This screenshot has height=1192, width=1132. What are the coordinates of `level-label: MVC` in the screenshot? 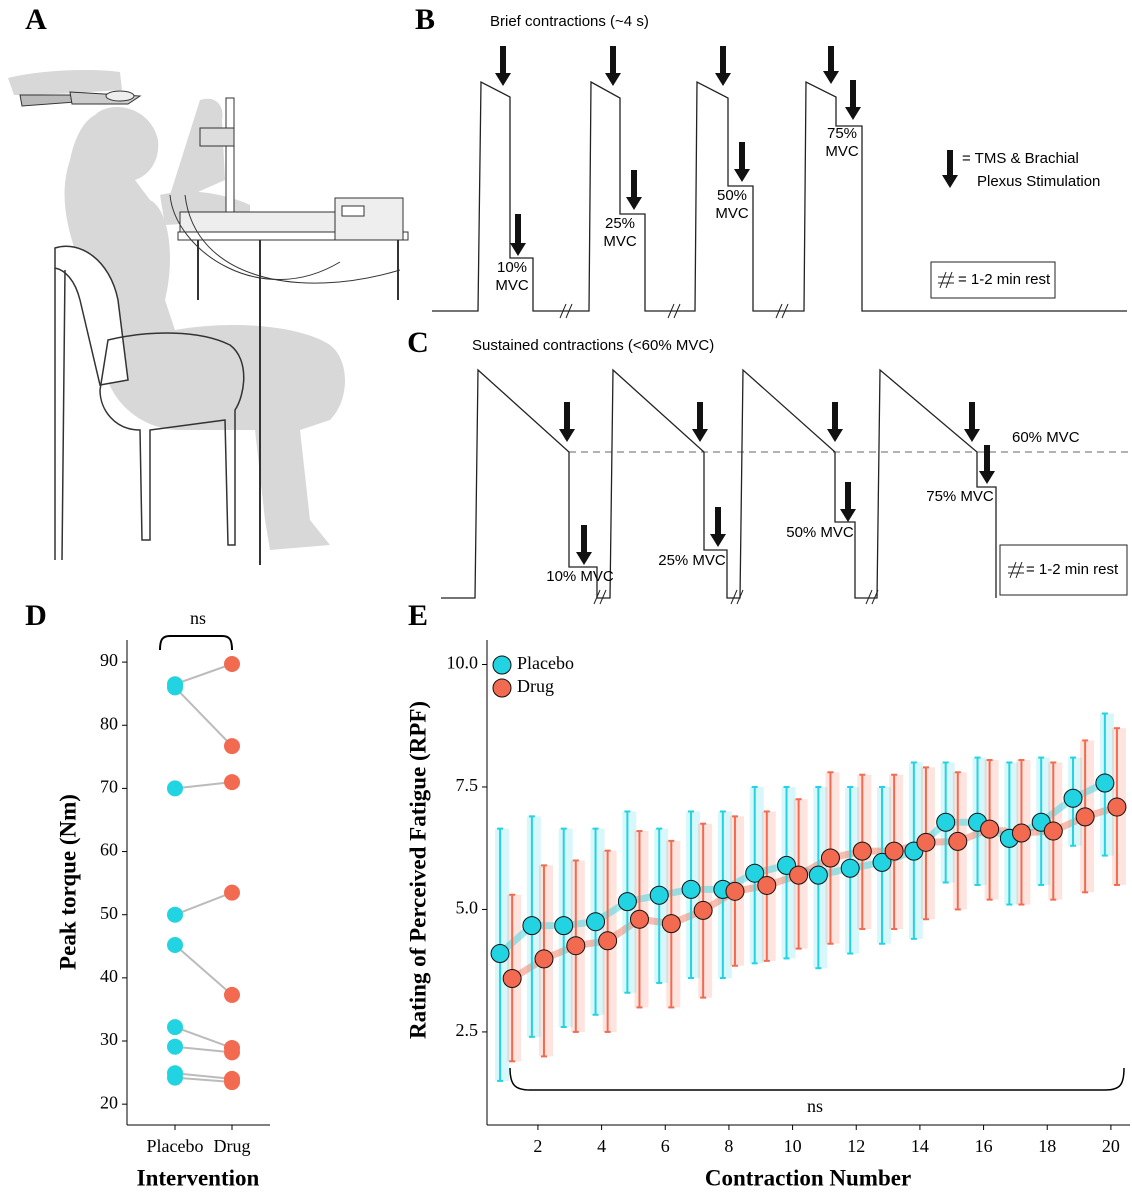 It's located at (842, 151).